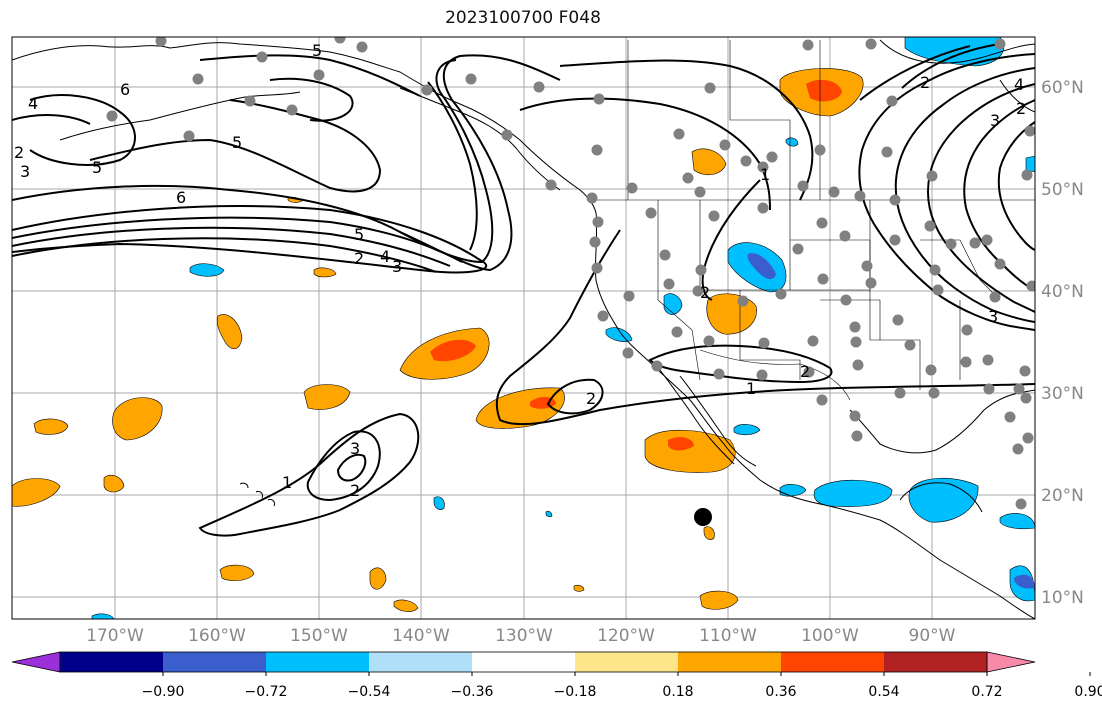  Describe the element at coordinates (1062, 343) in the screenshot. I see `latitude-labels: 60°N 50°N 40°N 30°N 20°N 10°N` at that location.